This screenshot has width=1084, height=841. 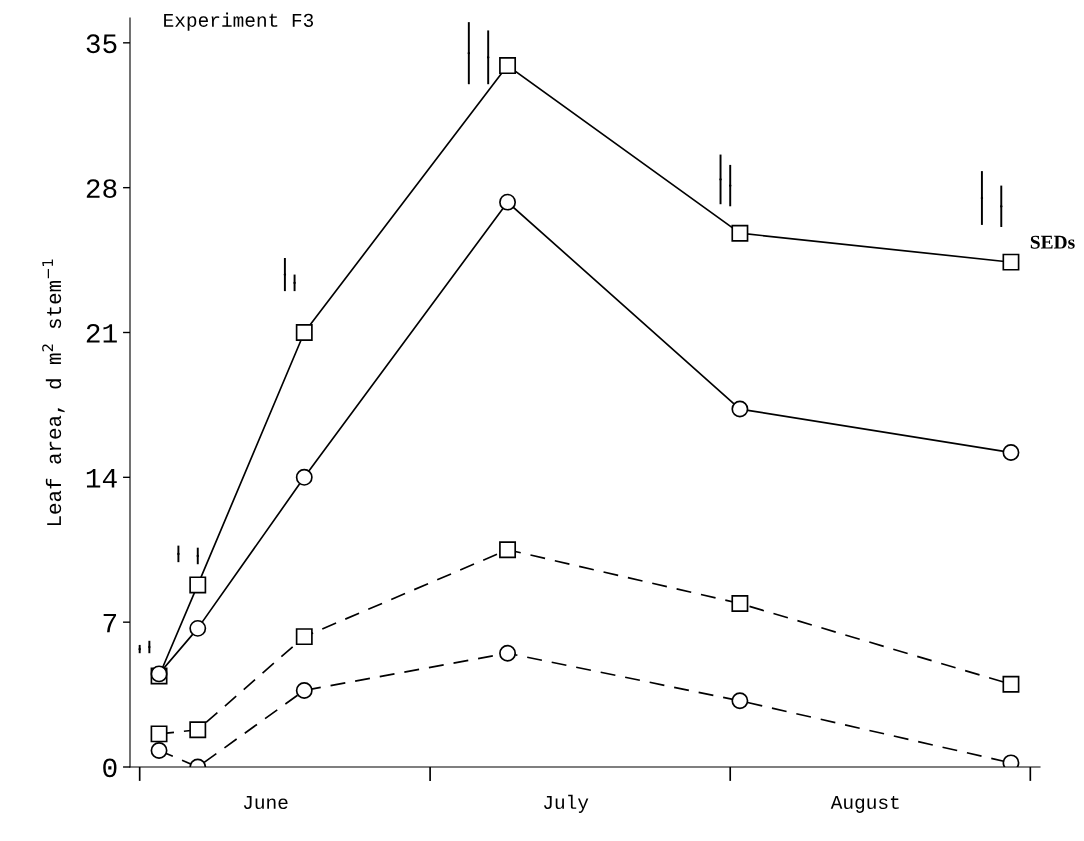 I want to click on y-axis-title: Leaf area, d m$^{2}$ stem$^{−1}$, so click(x=53, y=392).